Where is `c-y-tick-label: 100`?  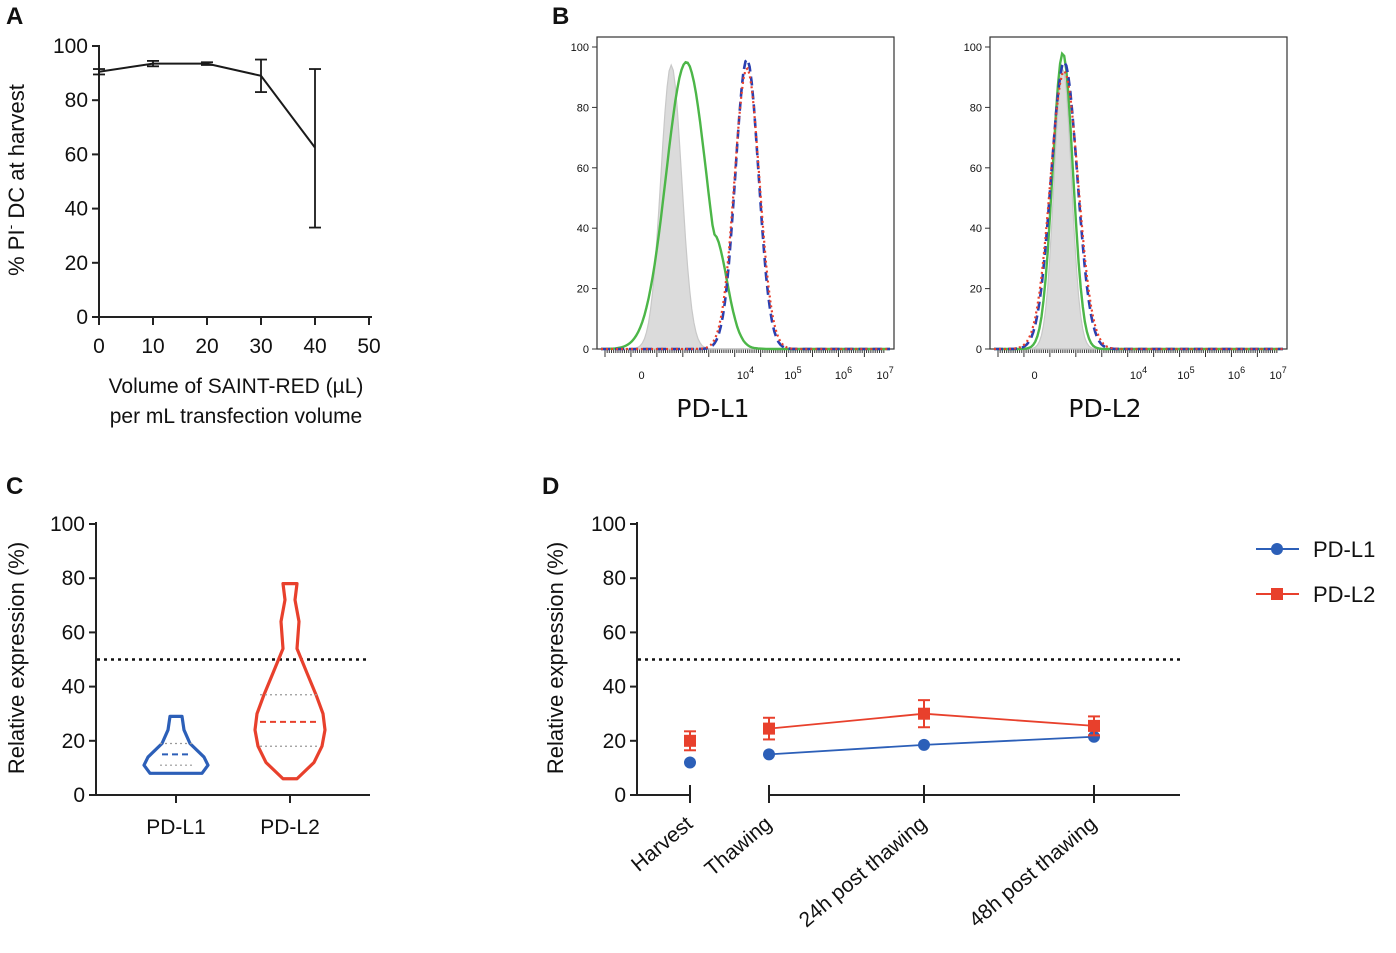 c-y-tick-label: 100 is located at coordinates (67, 524).